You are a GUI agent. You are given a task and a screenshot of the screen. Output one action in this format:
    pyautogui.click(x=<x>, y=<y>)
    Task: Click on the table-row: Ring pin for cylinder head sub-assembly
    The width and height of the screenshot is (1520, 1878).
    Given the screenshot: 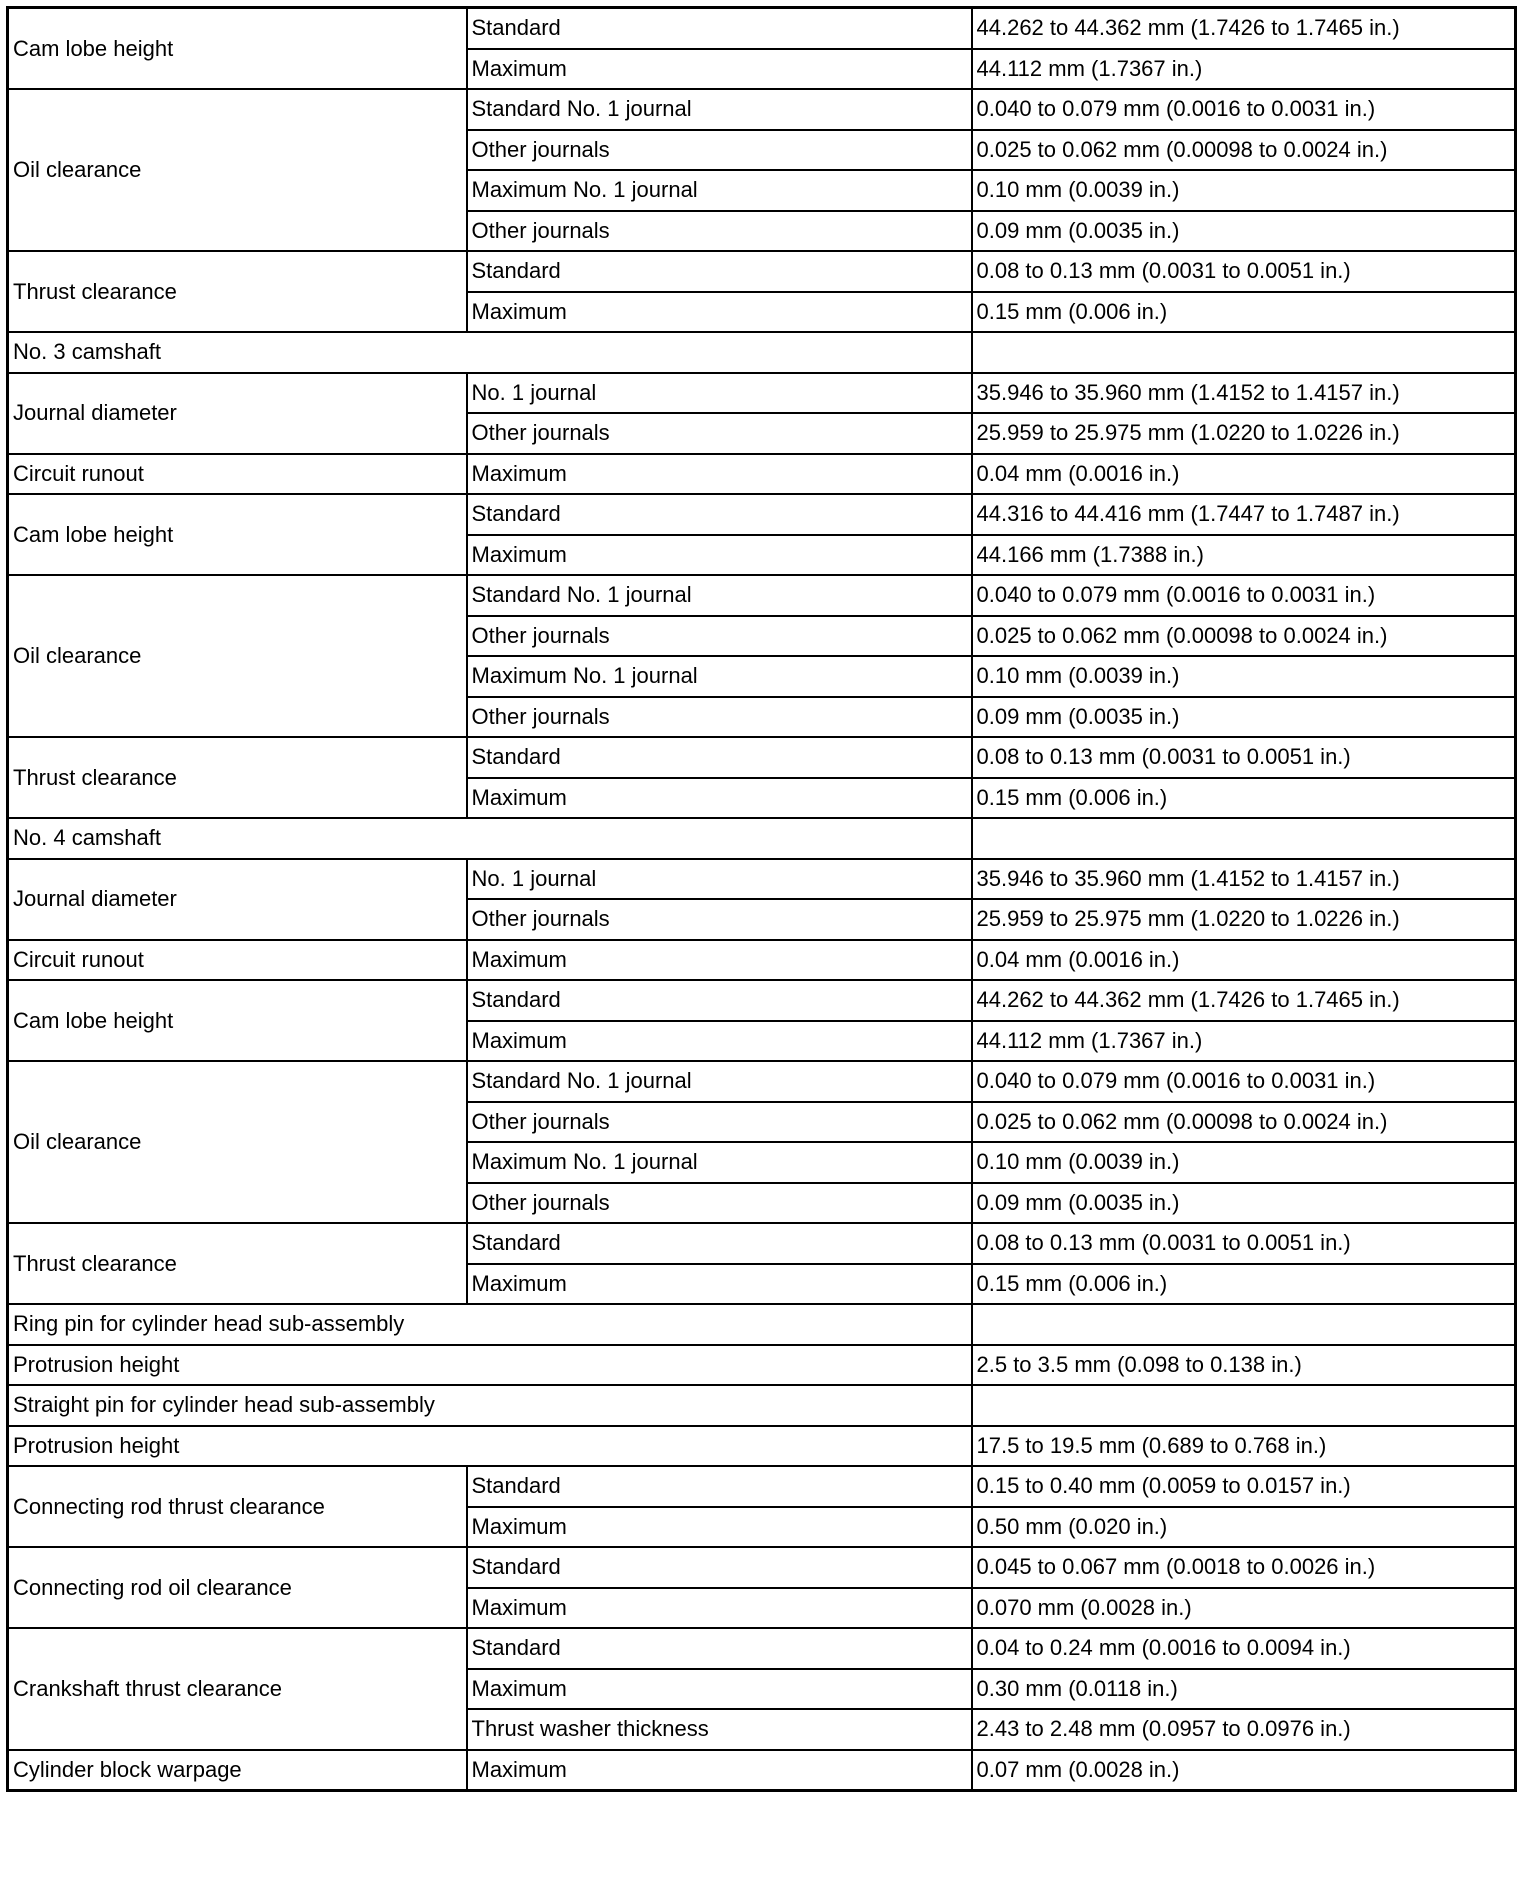 What is the action you would take?
    pyautogui.click(x=761, y=1324)
    